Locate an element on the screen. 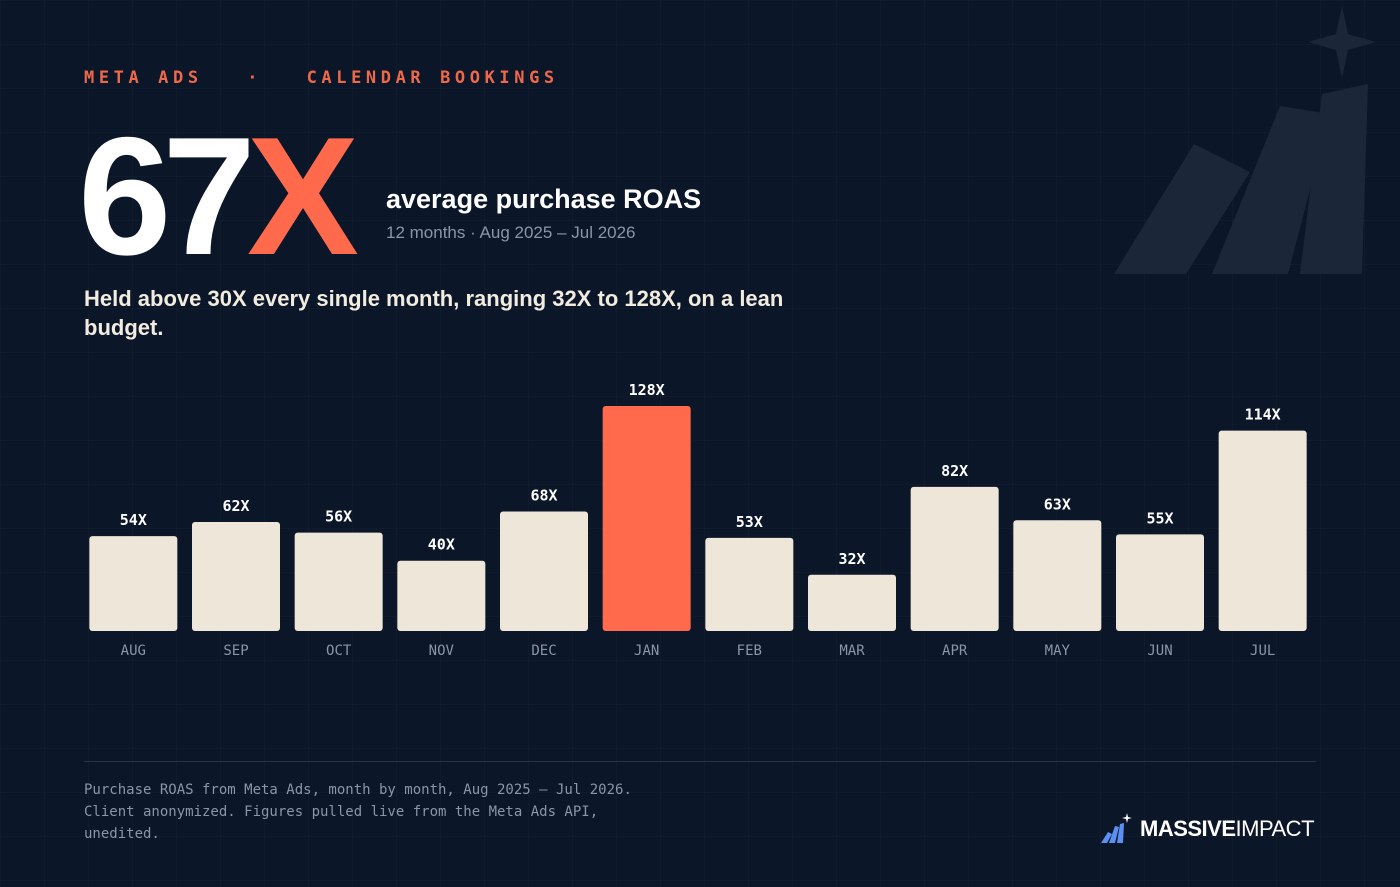 This screenshot has width=1400, height=887. brand-wordmark-strong: MASSIVE is located at coordinates (1188, 828).